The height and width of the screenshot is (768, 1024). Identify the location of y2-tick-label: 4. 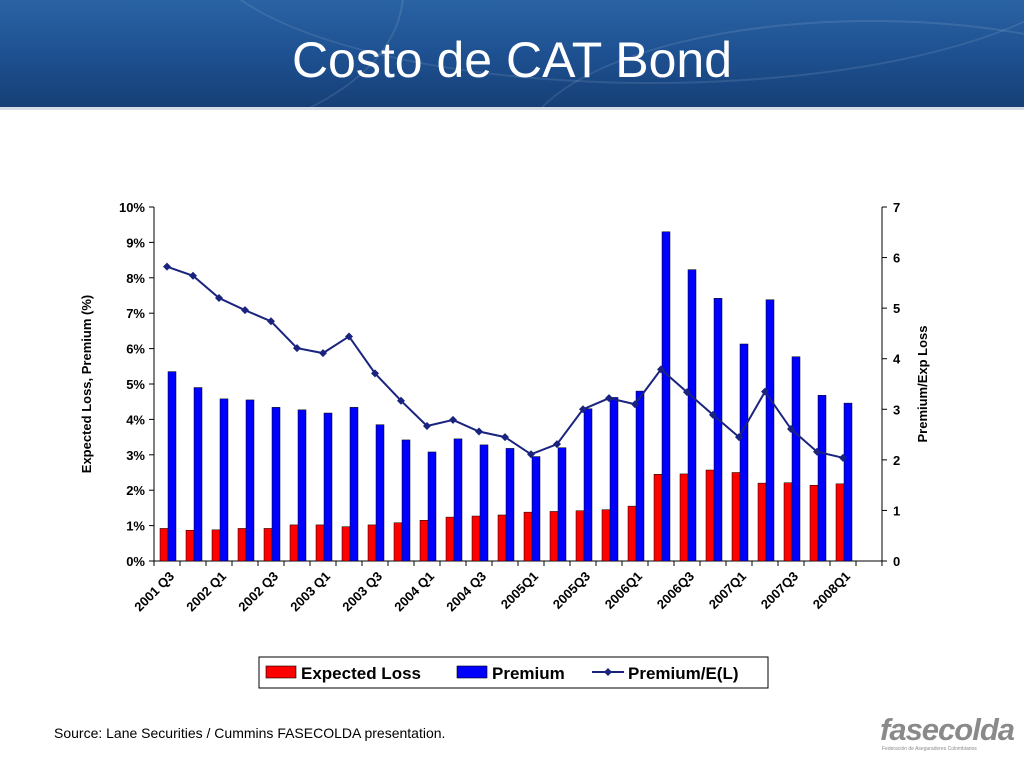
(897, 359).